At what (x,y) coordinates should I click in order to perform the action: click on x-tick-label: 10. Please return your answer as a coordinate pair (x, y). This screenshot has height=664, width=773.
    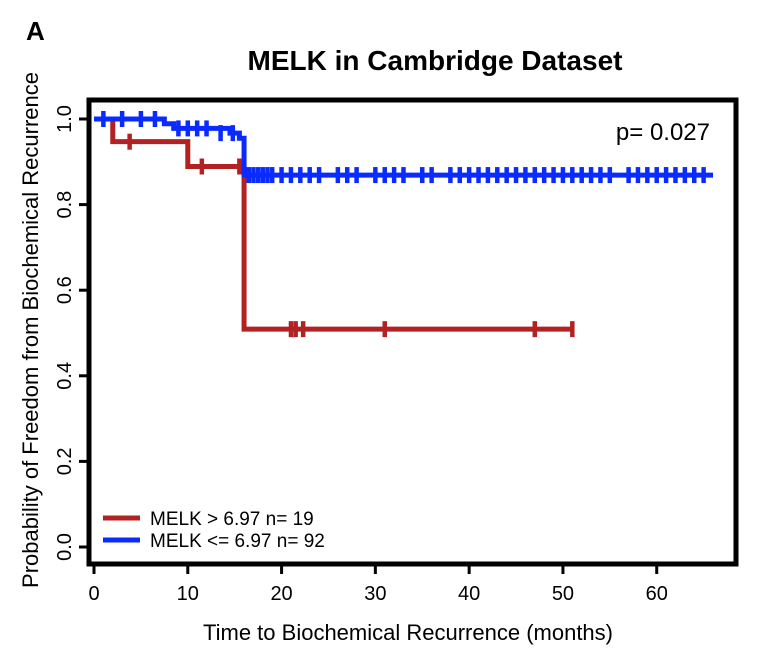
    Looking at the image, I should click on (188, 594).